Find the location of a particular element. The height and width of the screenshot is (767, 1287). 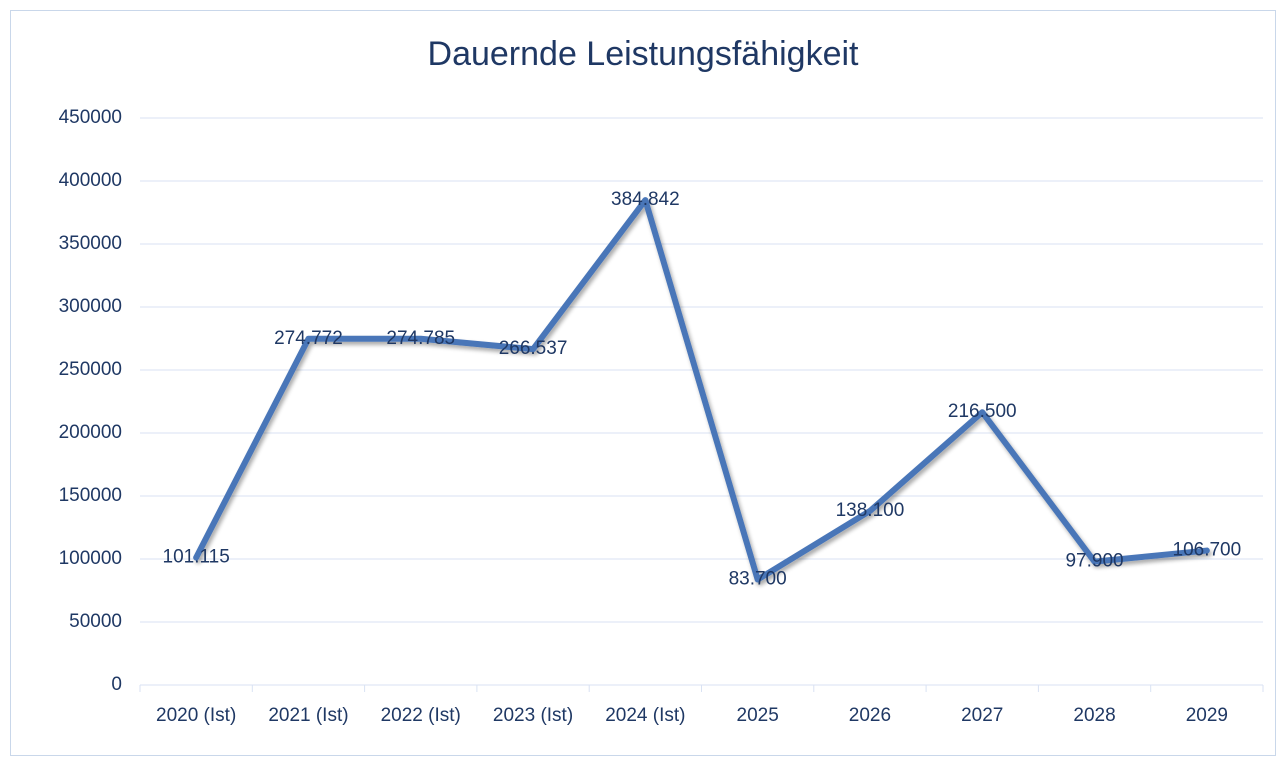

x-tick-label: 2025 is located at coordinates (758, 715).